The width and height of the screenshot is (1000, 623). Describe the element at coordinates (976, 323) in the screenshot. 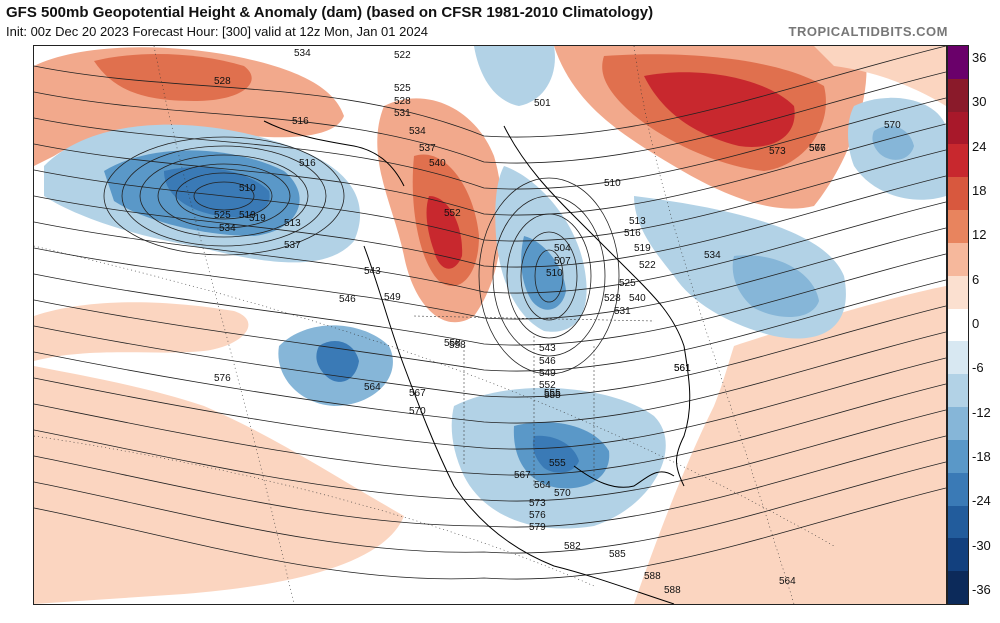

I see `colorbar-tick-label: 0` at that location.